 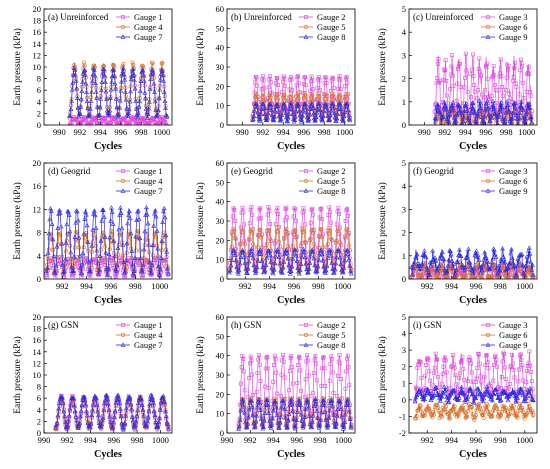 What do you see at coordinates (37, 317) in the screenshot?
I see `y-tick-label: 20` at bounding box center [37, 317].